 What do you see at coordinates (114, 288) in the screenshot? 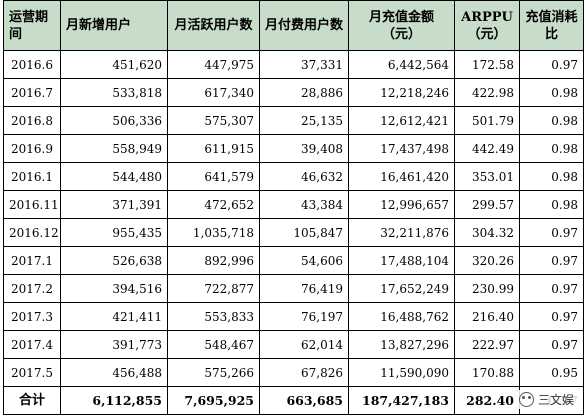
I see `value-cell: 394,516` at bounding box center [114, 288].